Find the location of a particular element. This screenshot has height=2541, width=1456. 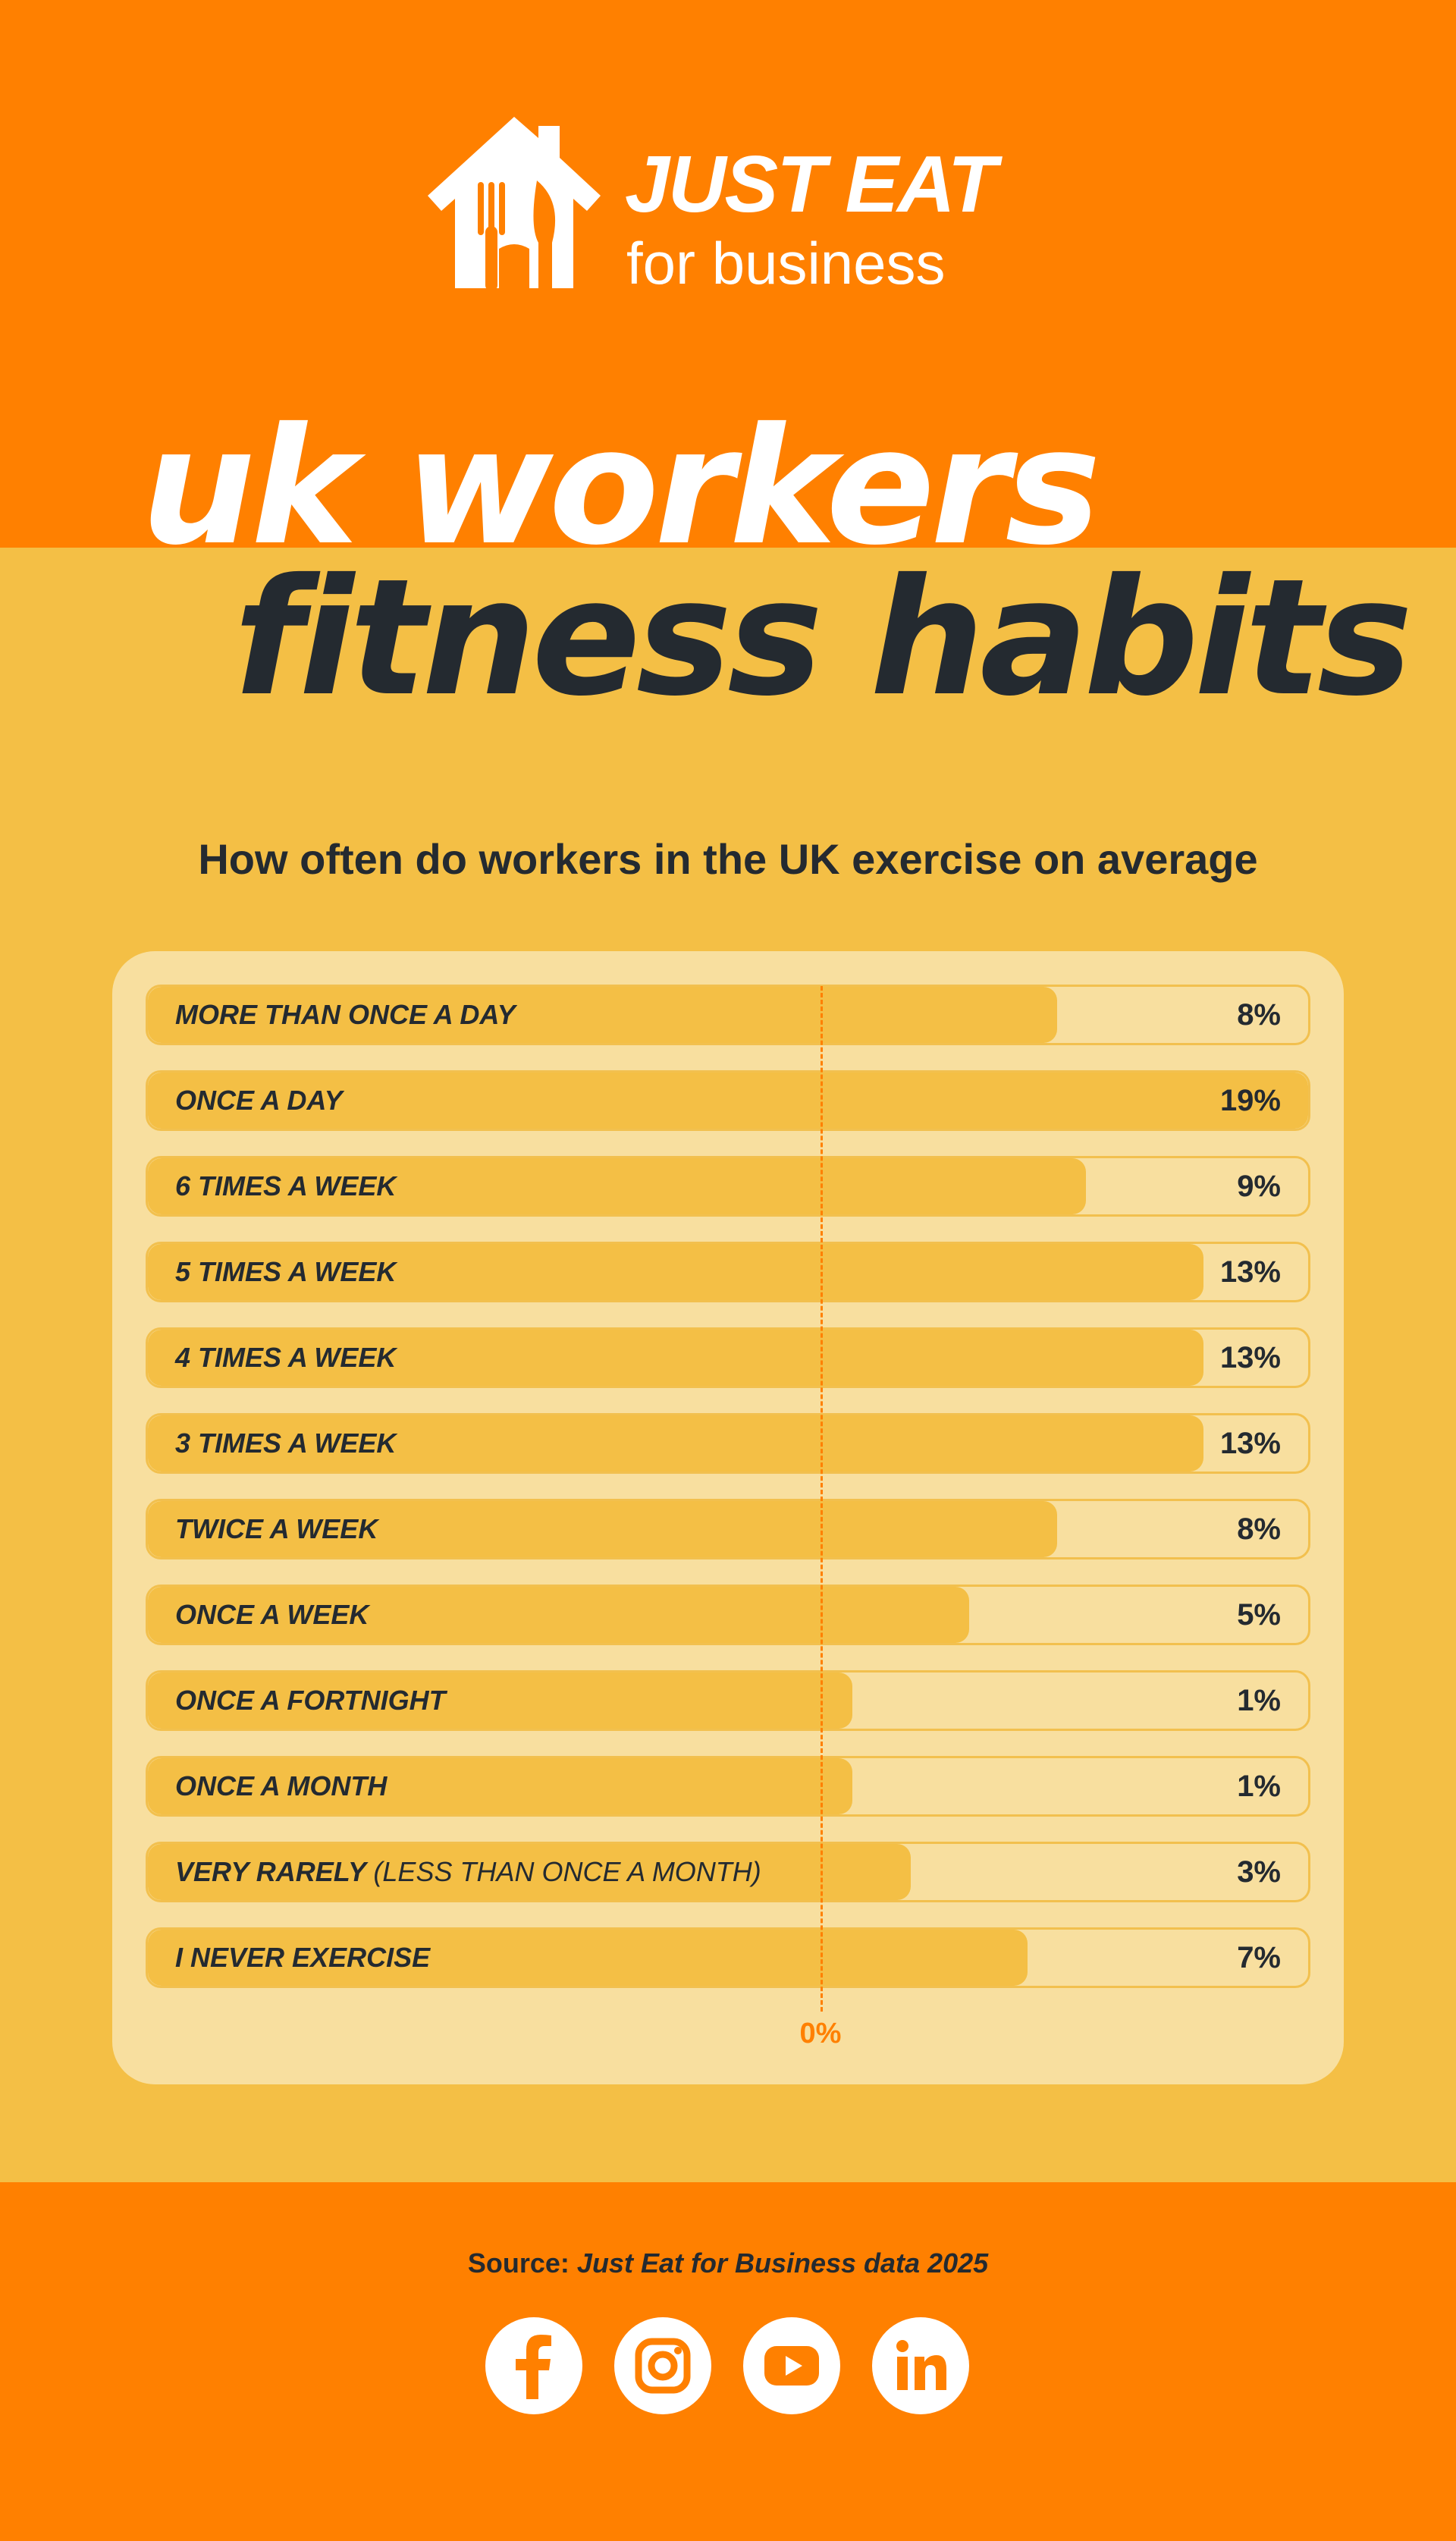

source-text: Just Eat for Business data 2025 is located at coordinates (782, 2263).